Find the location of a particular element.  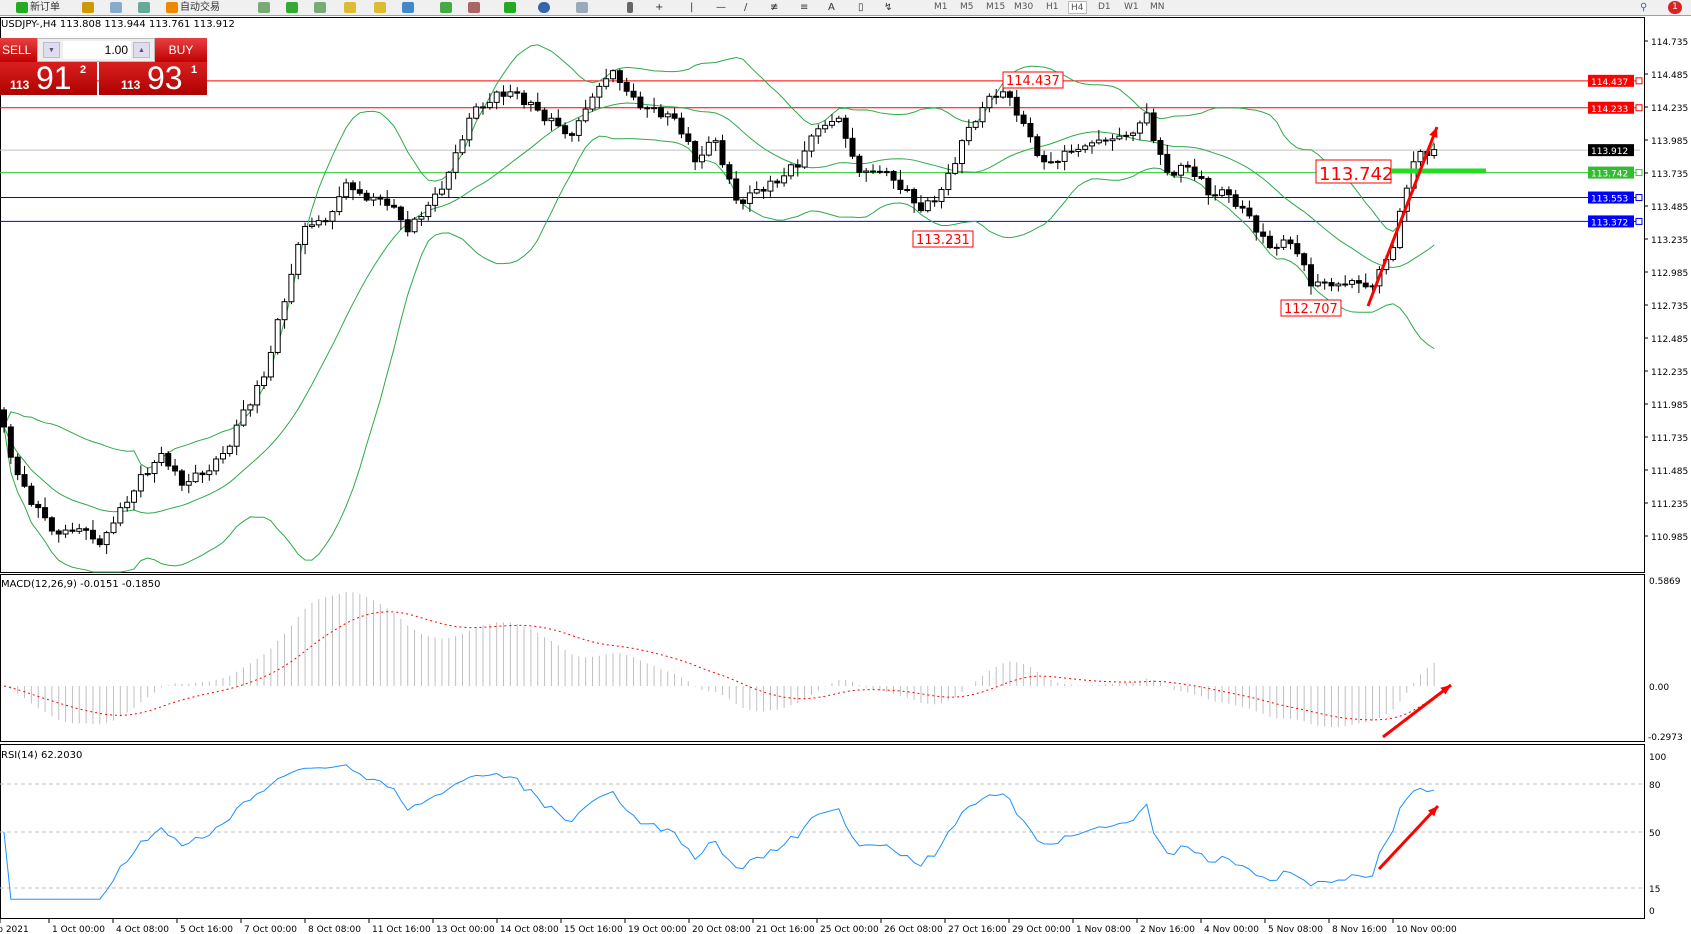

zoom-out-icon is located at coordinates (380, 7).